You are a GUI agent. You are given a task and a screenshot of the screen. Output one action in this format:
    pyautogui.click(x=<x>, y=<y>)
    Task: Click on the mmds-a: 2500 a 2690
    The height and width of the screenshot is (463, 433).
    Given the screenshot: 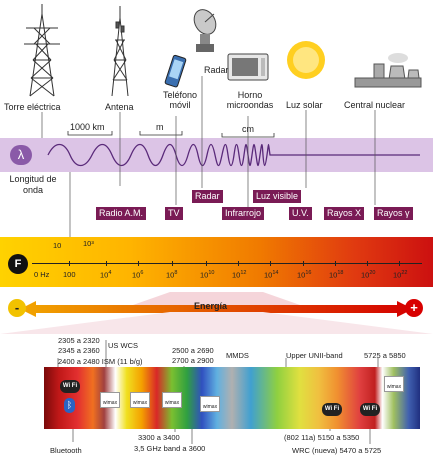 What is the action you would take?
    pyautogui.click(x=193, y=350)
    